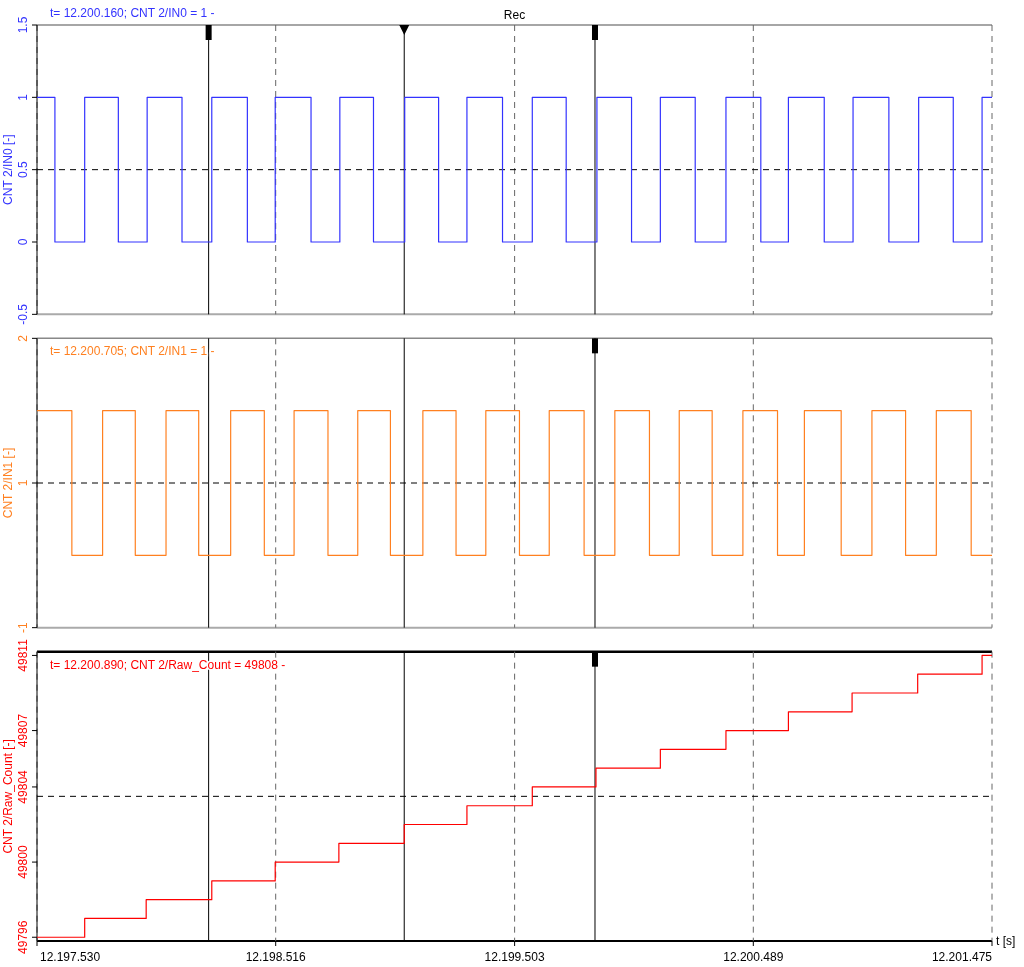  What do you see at coordinates (8, 169) in the screenshot?
I see `y-axis-title: CNT 2/IN0 [-]` at bounding box center [8, 169].